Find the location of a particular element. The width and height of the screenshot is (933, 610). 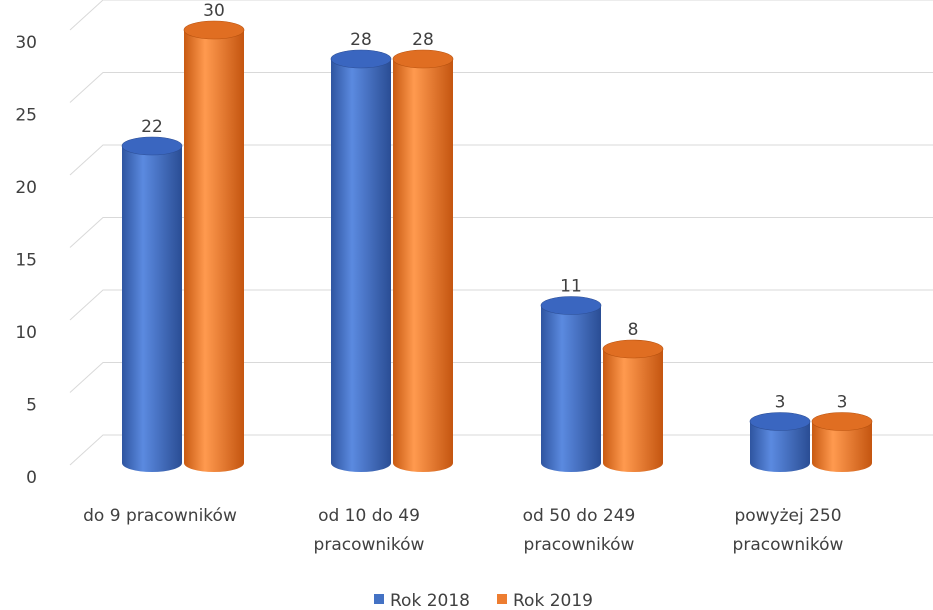

legend-label-rok-2019: Rok 2019 is located at coordinates (553, 600).